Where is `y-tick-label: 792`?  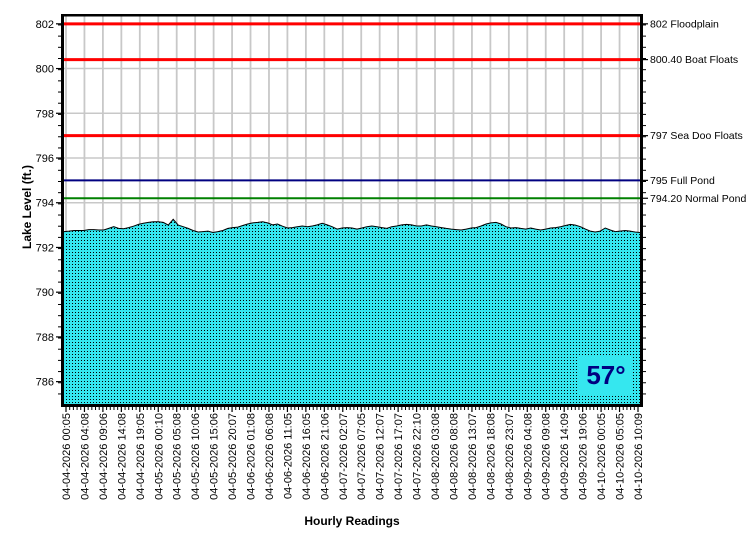 y-tick-label: 792 is located at coordinates (45, 248).